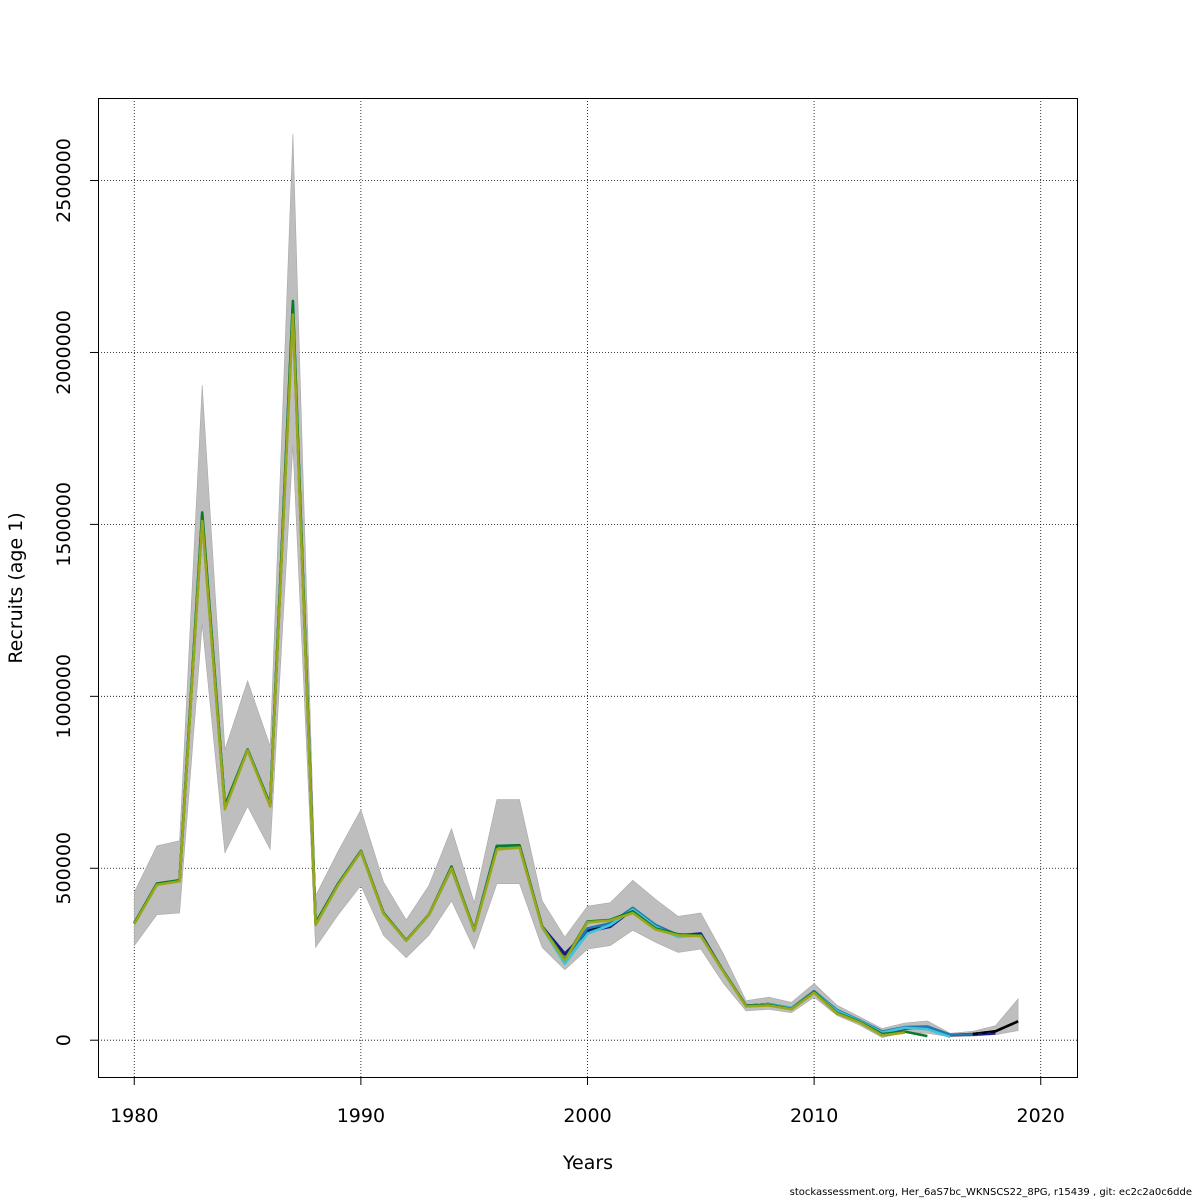  Describe the element at coordinates (814, 1116) in the screenshot. I see `x-tick-label: 2010` at that location.